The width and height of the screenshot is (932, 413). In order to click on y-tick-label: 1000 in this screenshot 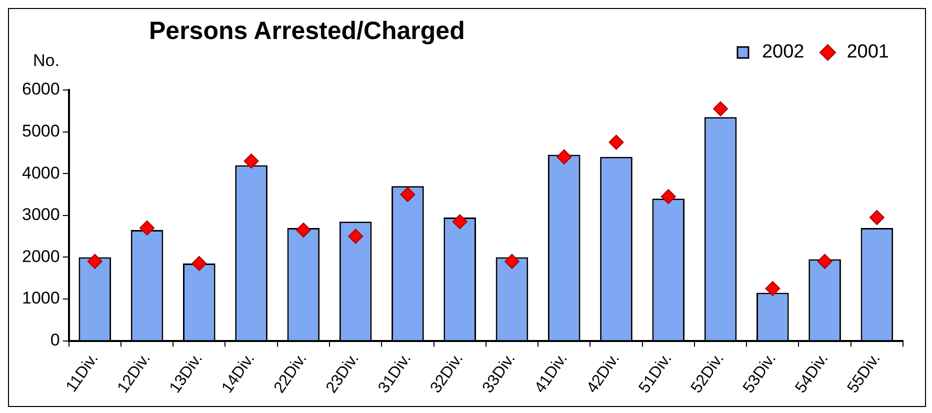, I will do `click(41, 298)`.